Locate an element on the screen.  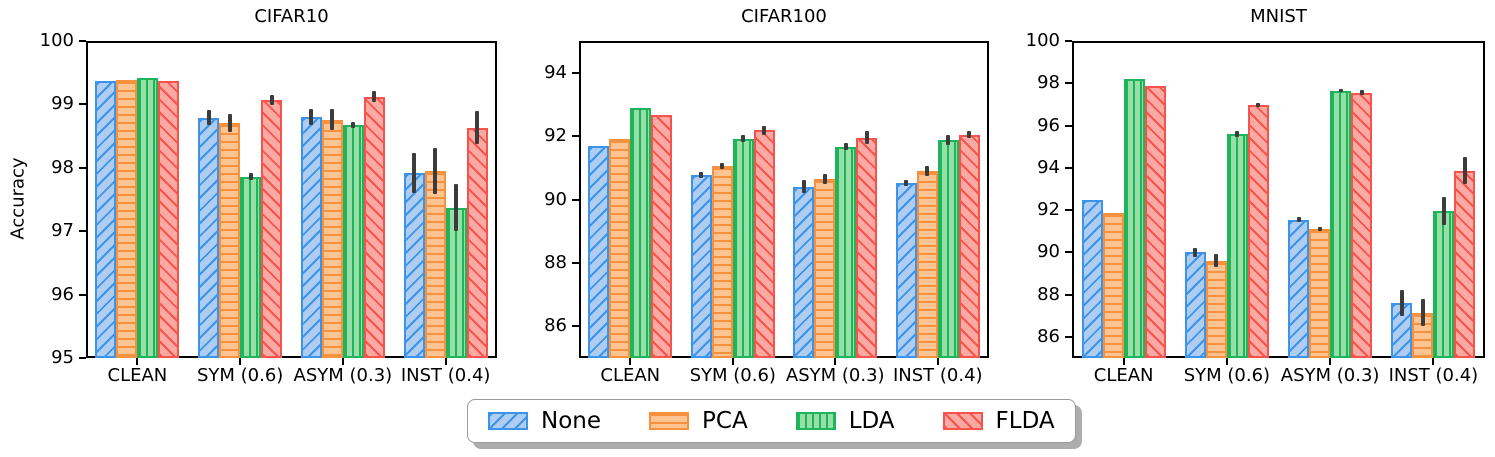
chart-legend: None PCA LDA FLDA is located at coordinates (771, 421).